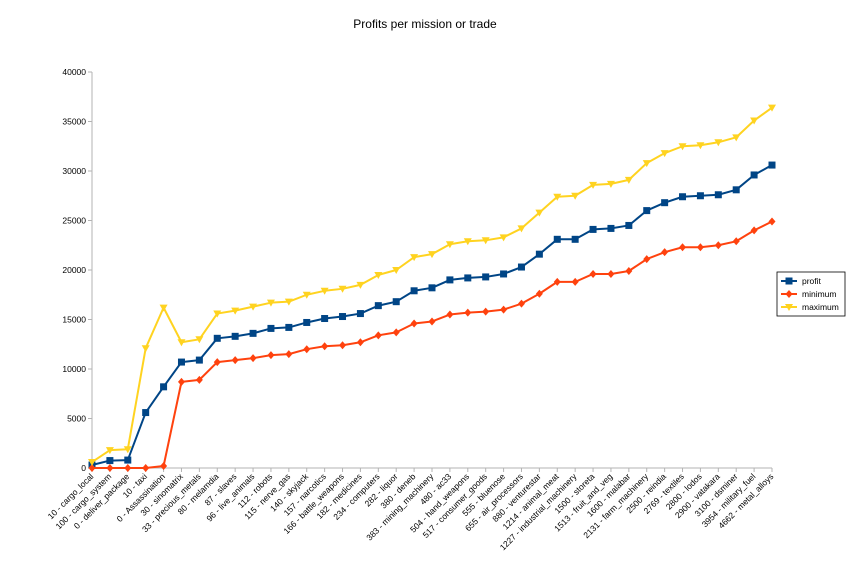  What do you see at coordinates (74, 270) in the screenshot?
I see `y-tick-label: 20000` at bounding box center [74, 270].